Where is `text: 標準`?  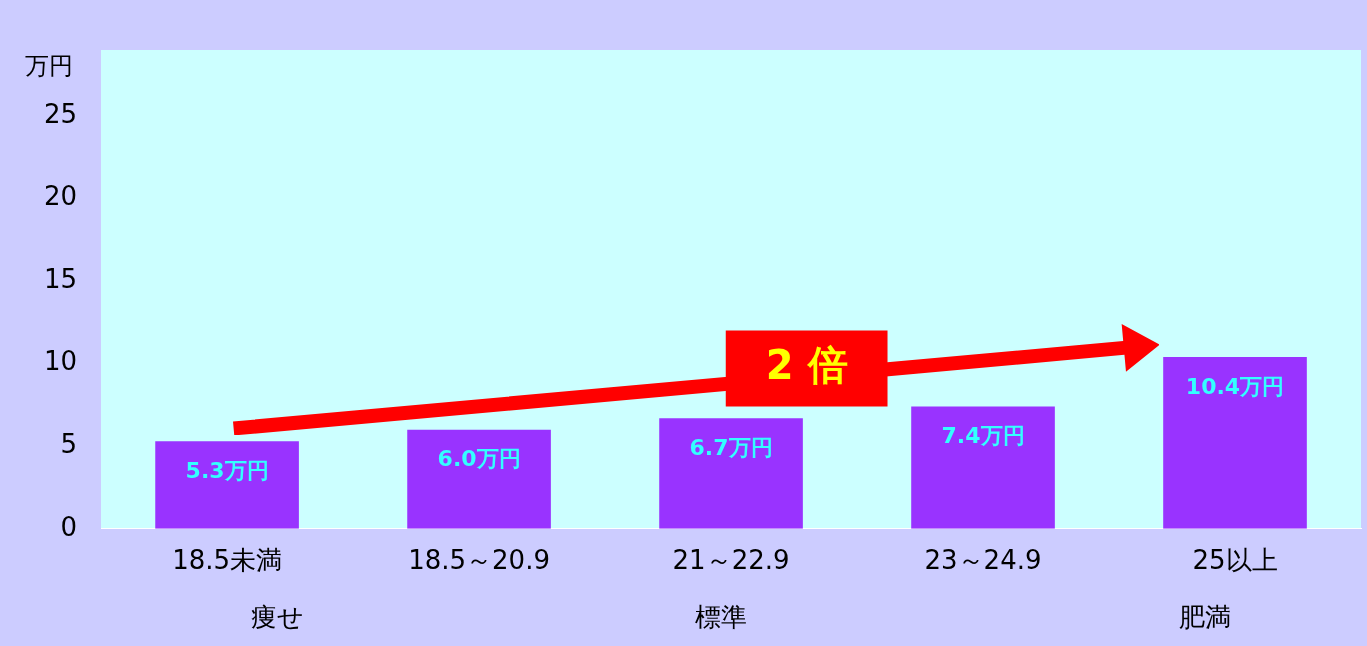
text: 標準 is located at coordinates (721, 616).